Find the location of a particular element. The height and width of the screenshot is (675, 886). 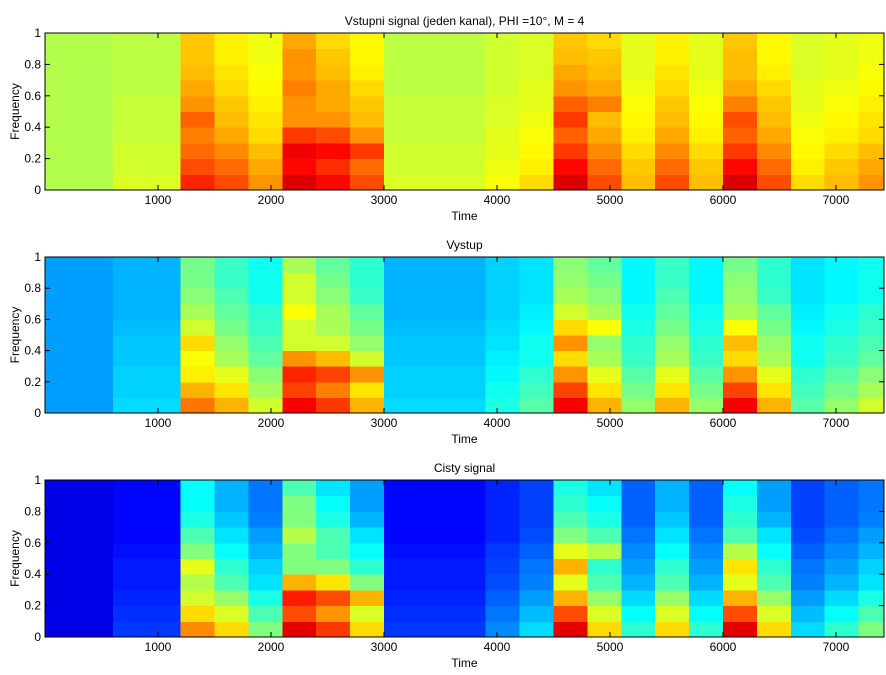

y-tick-label: 0 is located at coordinates (37, 190).